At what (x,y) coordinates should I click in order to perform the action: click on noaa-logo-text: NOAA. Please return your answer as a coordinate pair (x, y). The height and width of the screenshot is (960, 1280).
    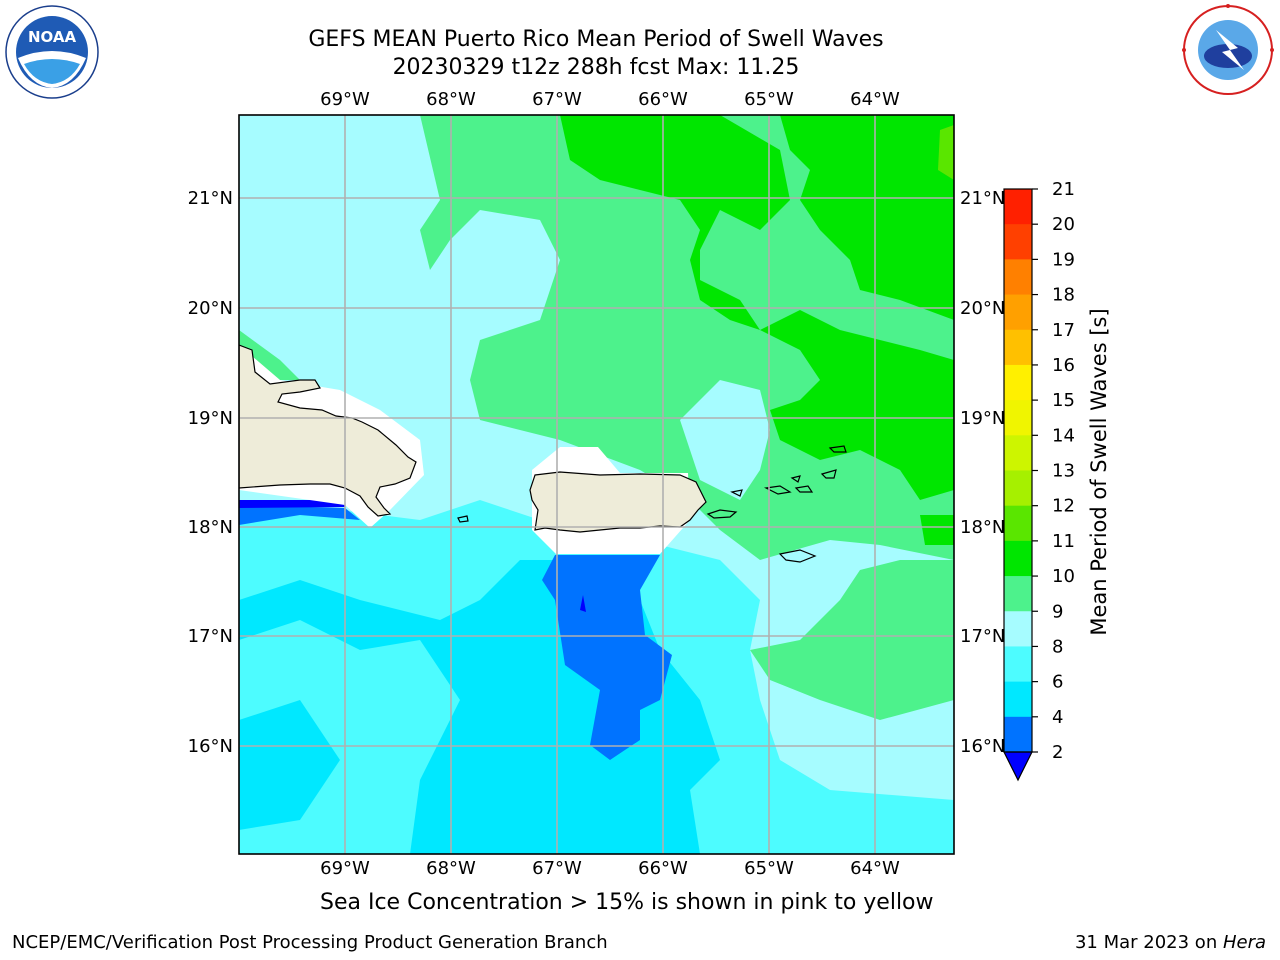
    Looking at the image, I should click on (52, 37).